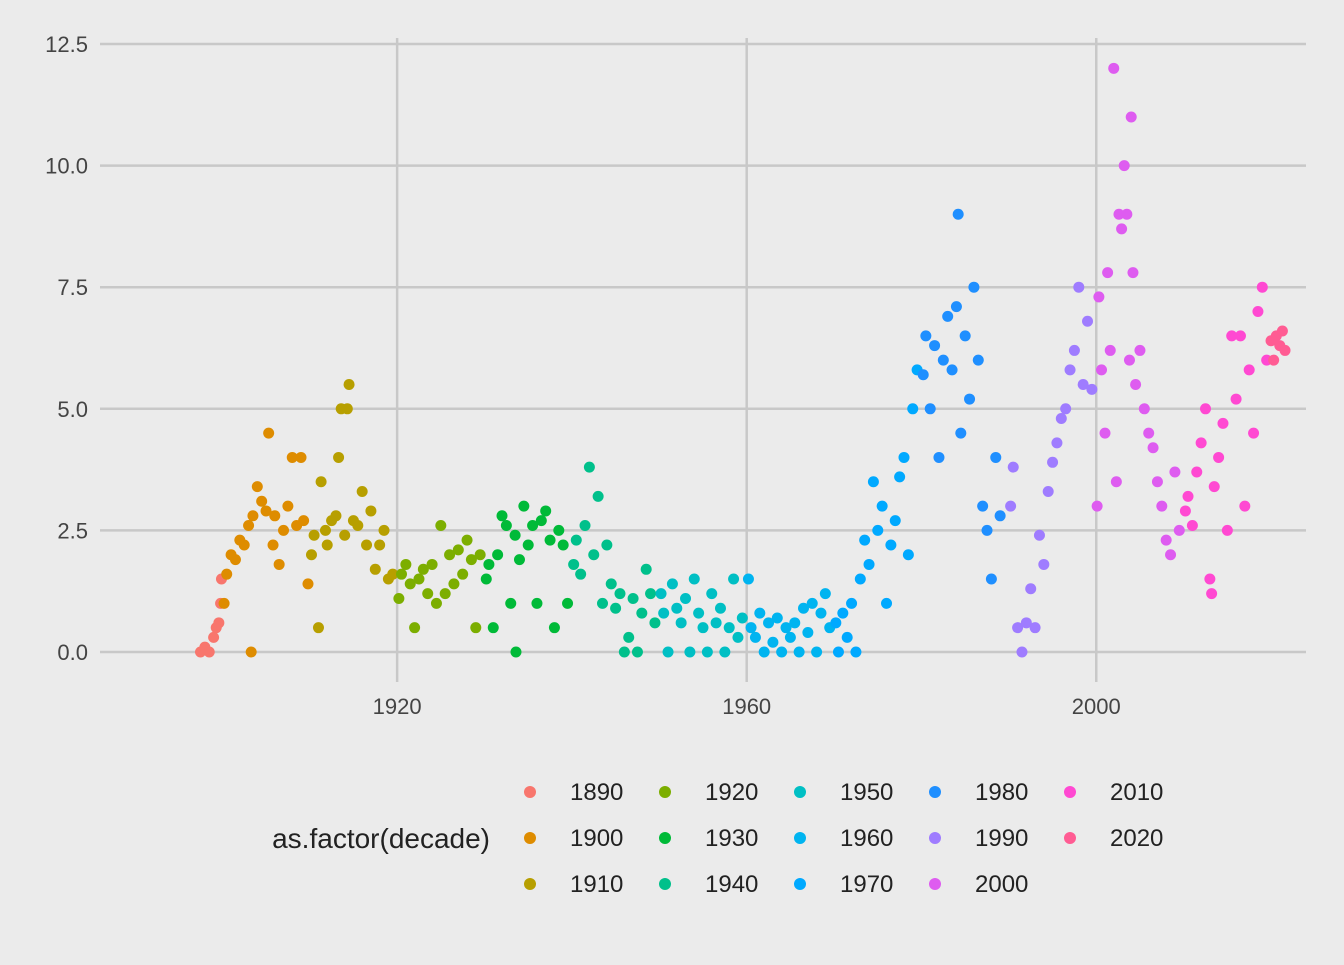  What do you see at coordinates (665, 838) in the screenshot?
I see `legend-key-1930` at bounding box center [665, 838].